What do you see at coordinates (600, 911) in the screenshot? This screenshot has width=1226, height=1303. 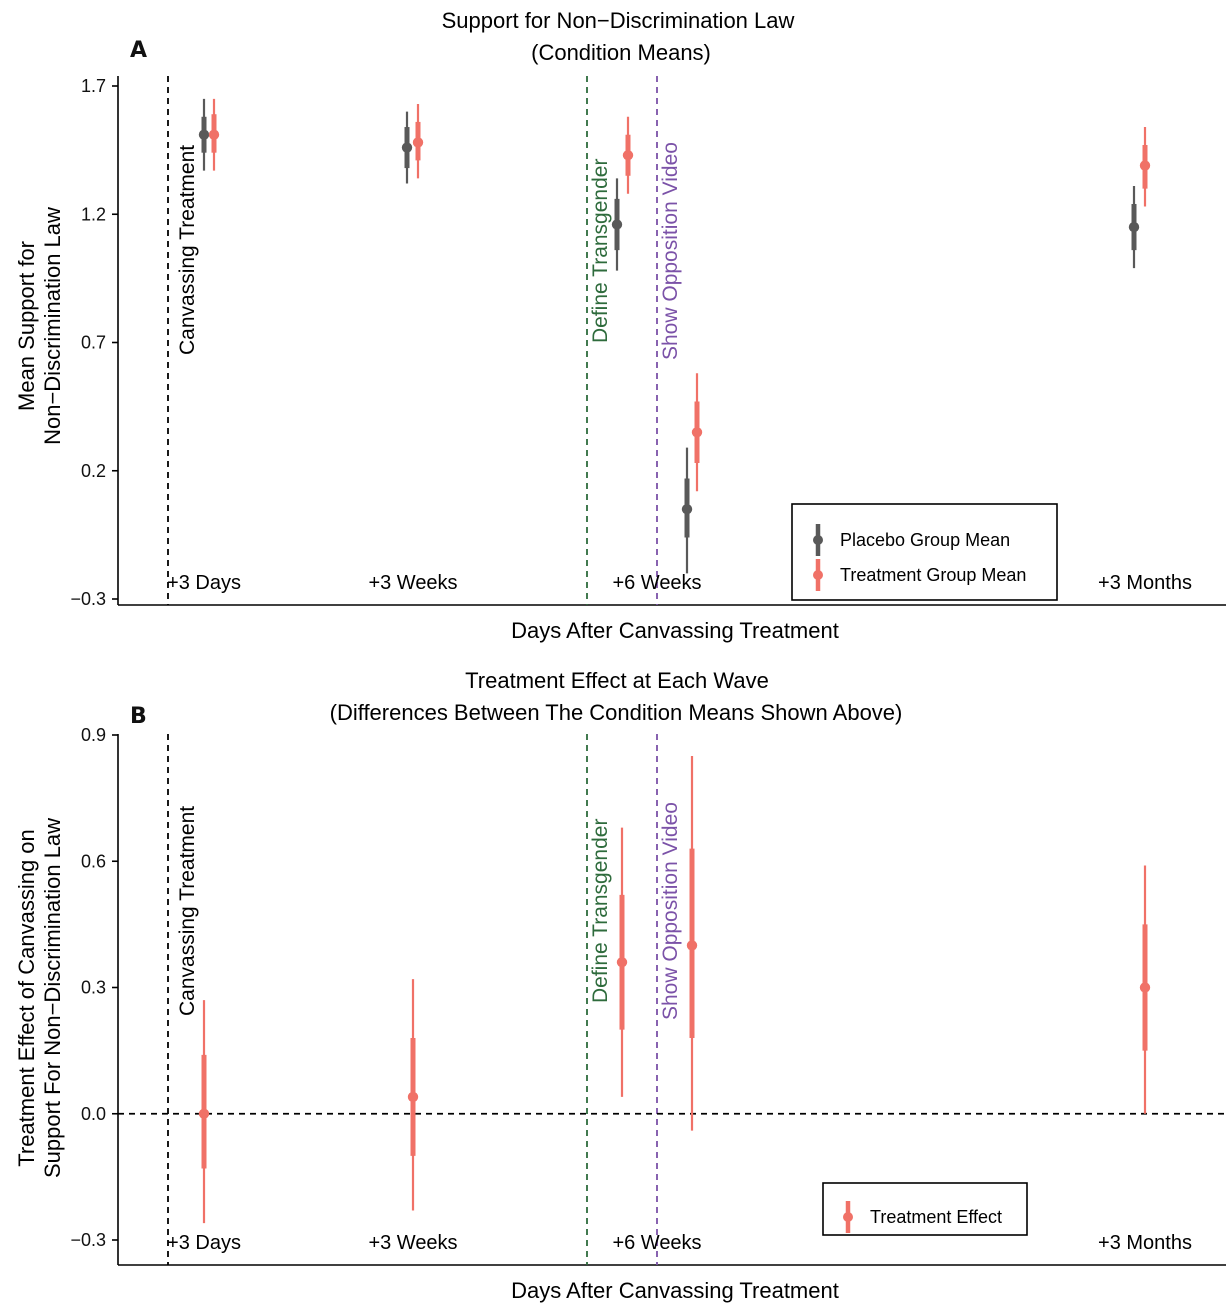 I see `panel-b-define-label: Define Transgender` at bounding box center [600, 911].